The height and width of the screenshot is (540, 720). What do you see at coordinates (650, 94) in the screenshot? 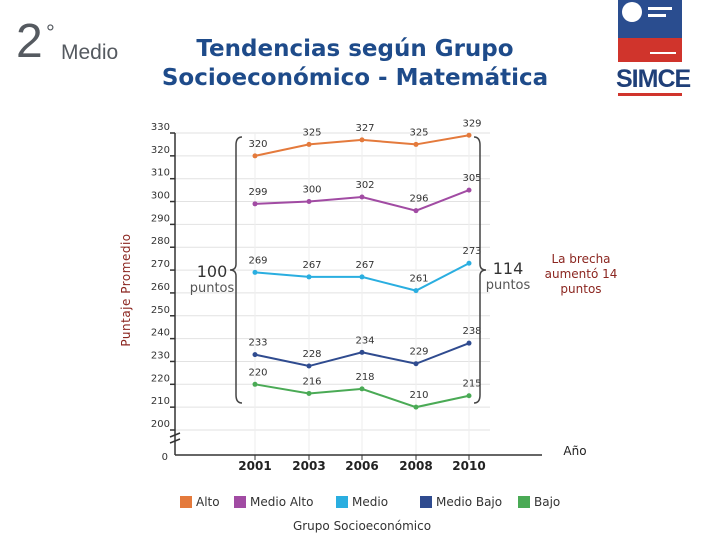
I see `simce-underline` at bounding box center [650, 94].